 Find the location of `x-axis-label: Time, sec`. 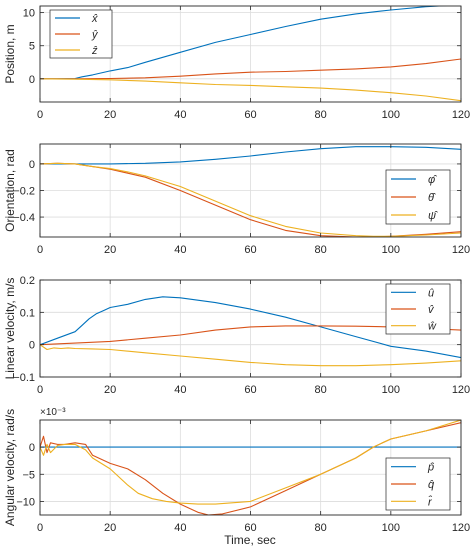

x-axis-label: Time, sec is located at coordinates (250, 540).